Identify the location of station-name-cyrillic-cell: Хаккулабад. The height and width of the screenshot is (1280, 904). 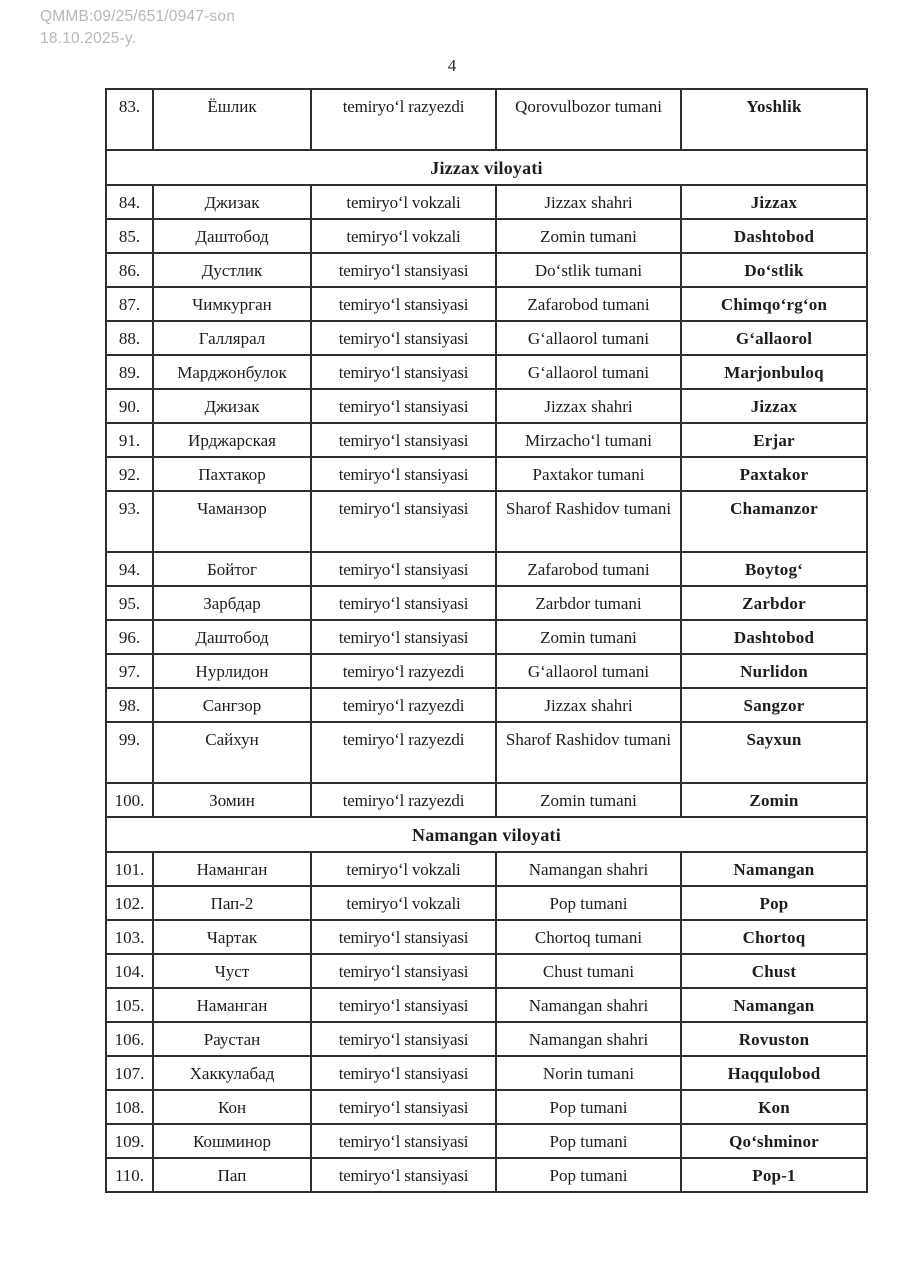
(232, 1073).